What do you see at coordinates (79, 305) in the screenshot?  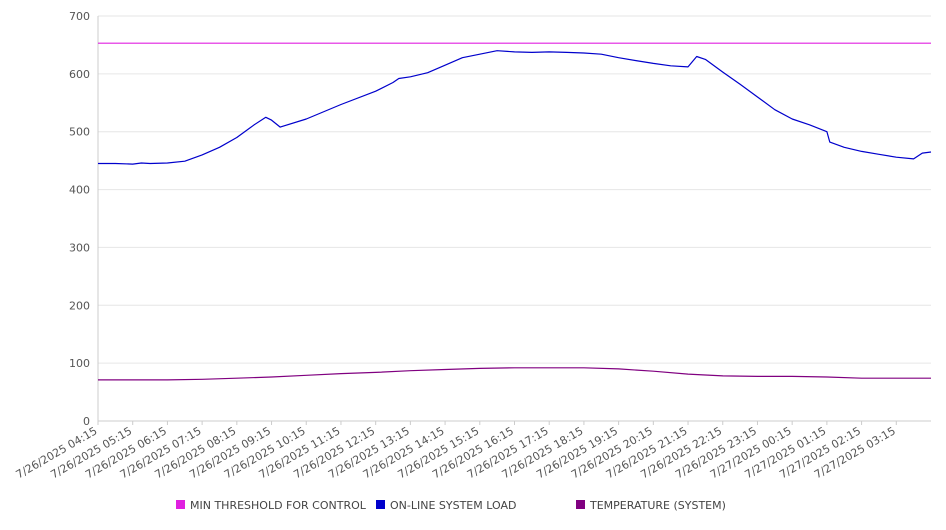 I see `y-tick-label: 200` at bounding box center [79, 305].